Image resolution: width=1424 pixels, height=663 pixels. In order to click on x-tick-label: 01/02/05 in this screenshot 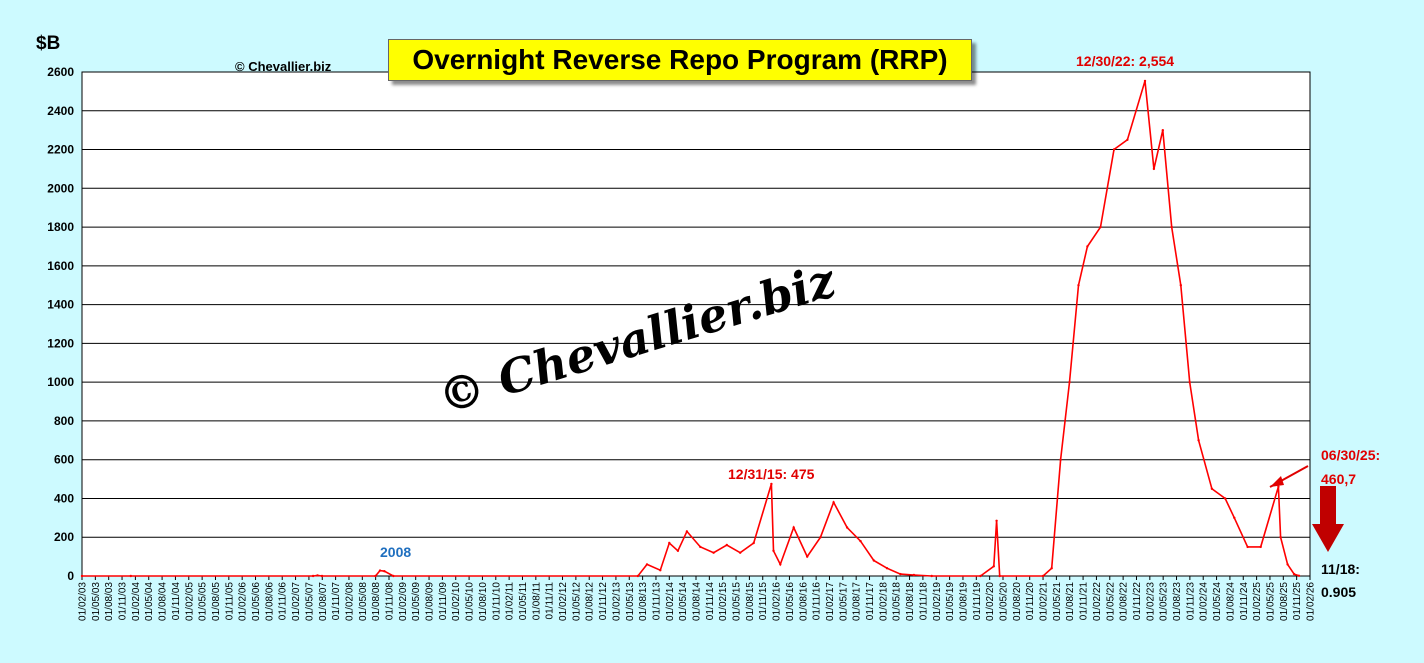, I will do `click(189, 601)`.